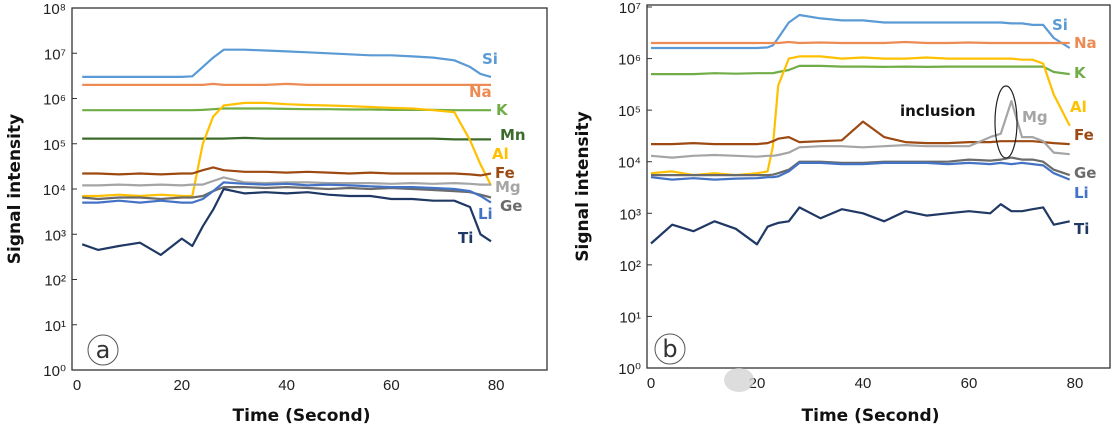 This screenshot has height=429, width=1119. I want to click on series-line-k, so click(860, 70).